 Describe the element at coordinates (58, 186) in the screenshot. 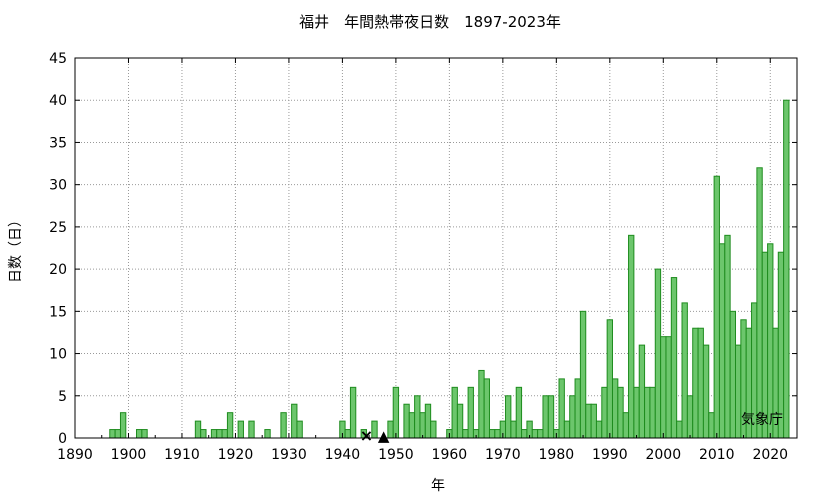

I see `y-tick-label: 30` at that location.